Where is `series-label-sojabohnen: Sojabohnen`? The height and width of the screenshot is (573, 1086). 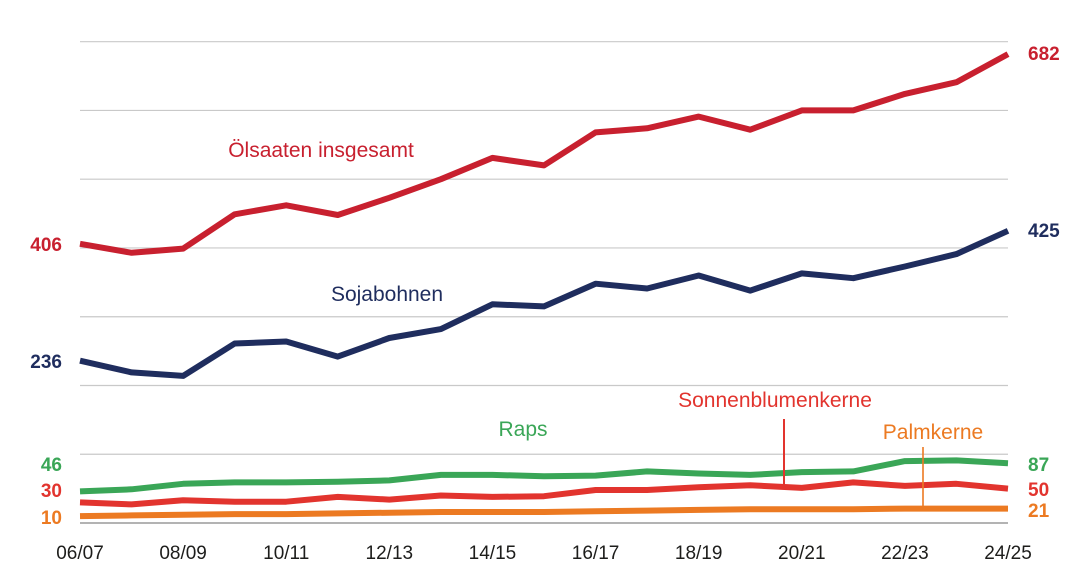
series-label-sojabohnen: Sojabohnen is located at coordinates (387, 294).